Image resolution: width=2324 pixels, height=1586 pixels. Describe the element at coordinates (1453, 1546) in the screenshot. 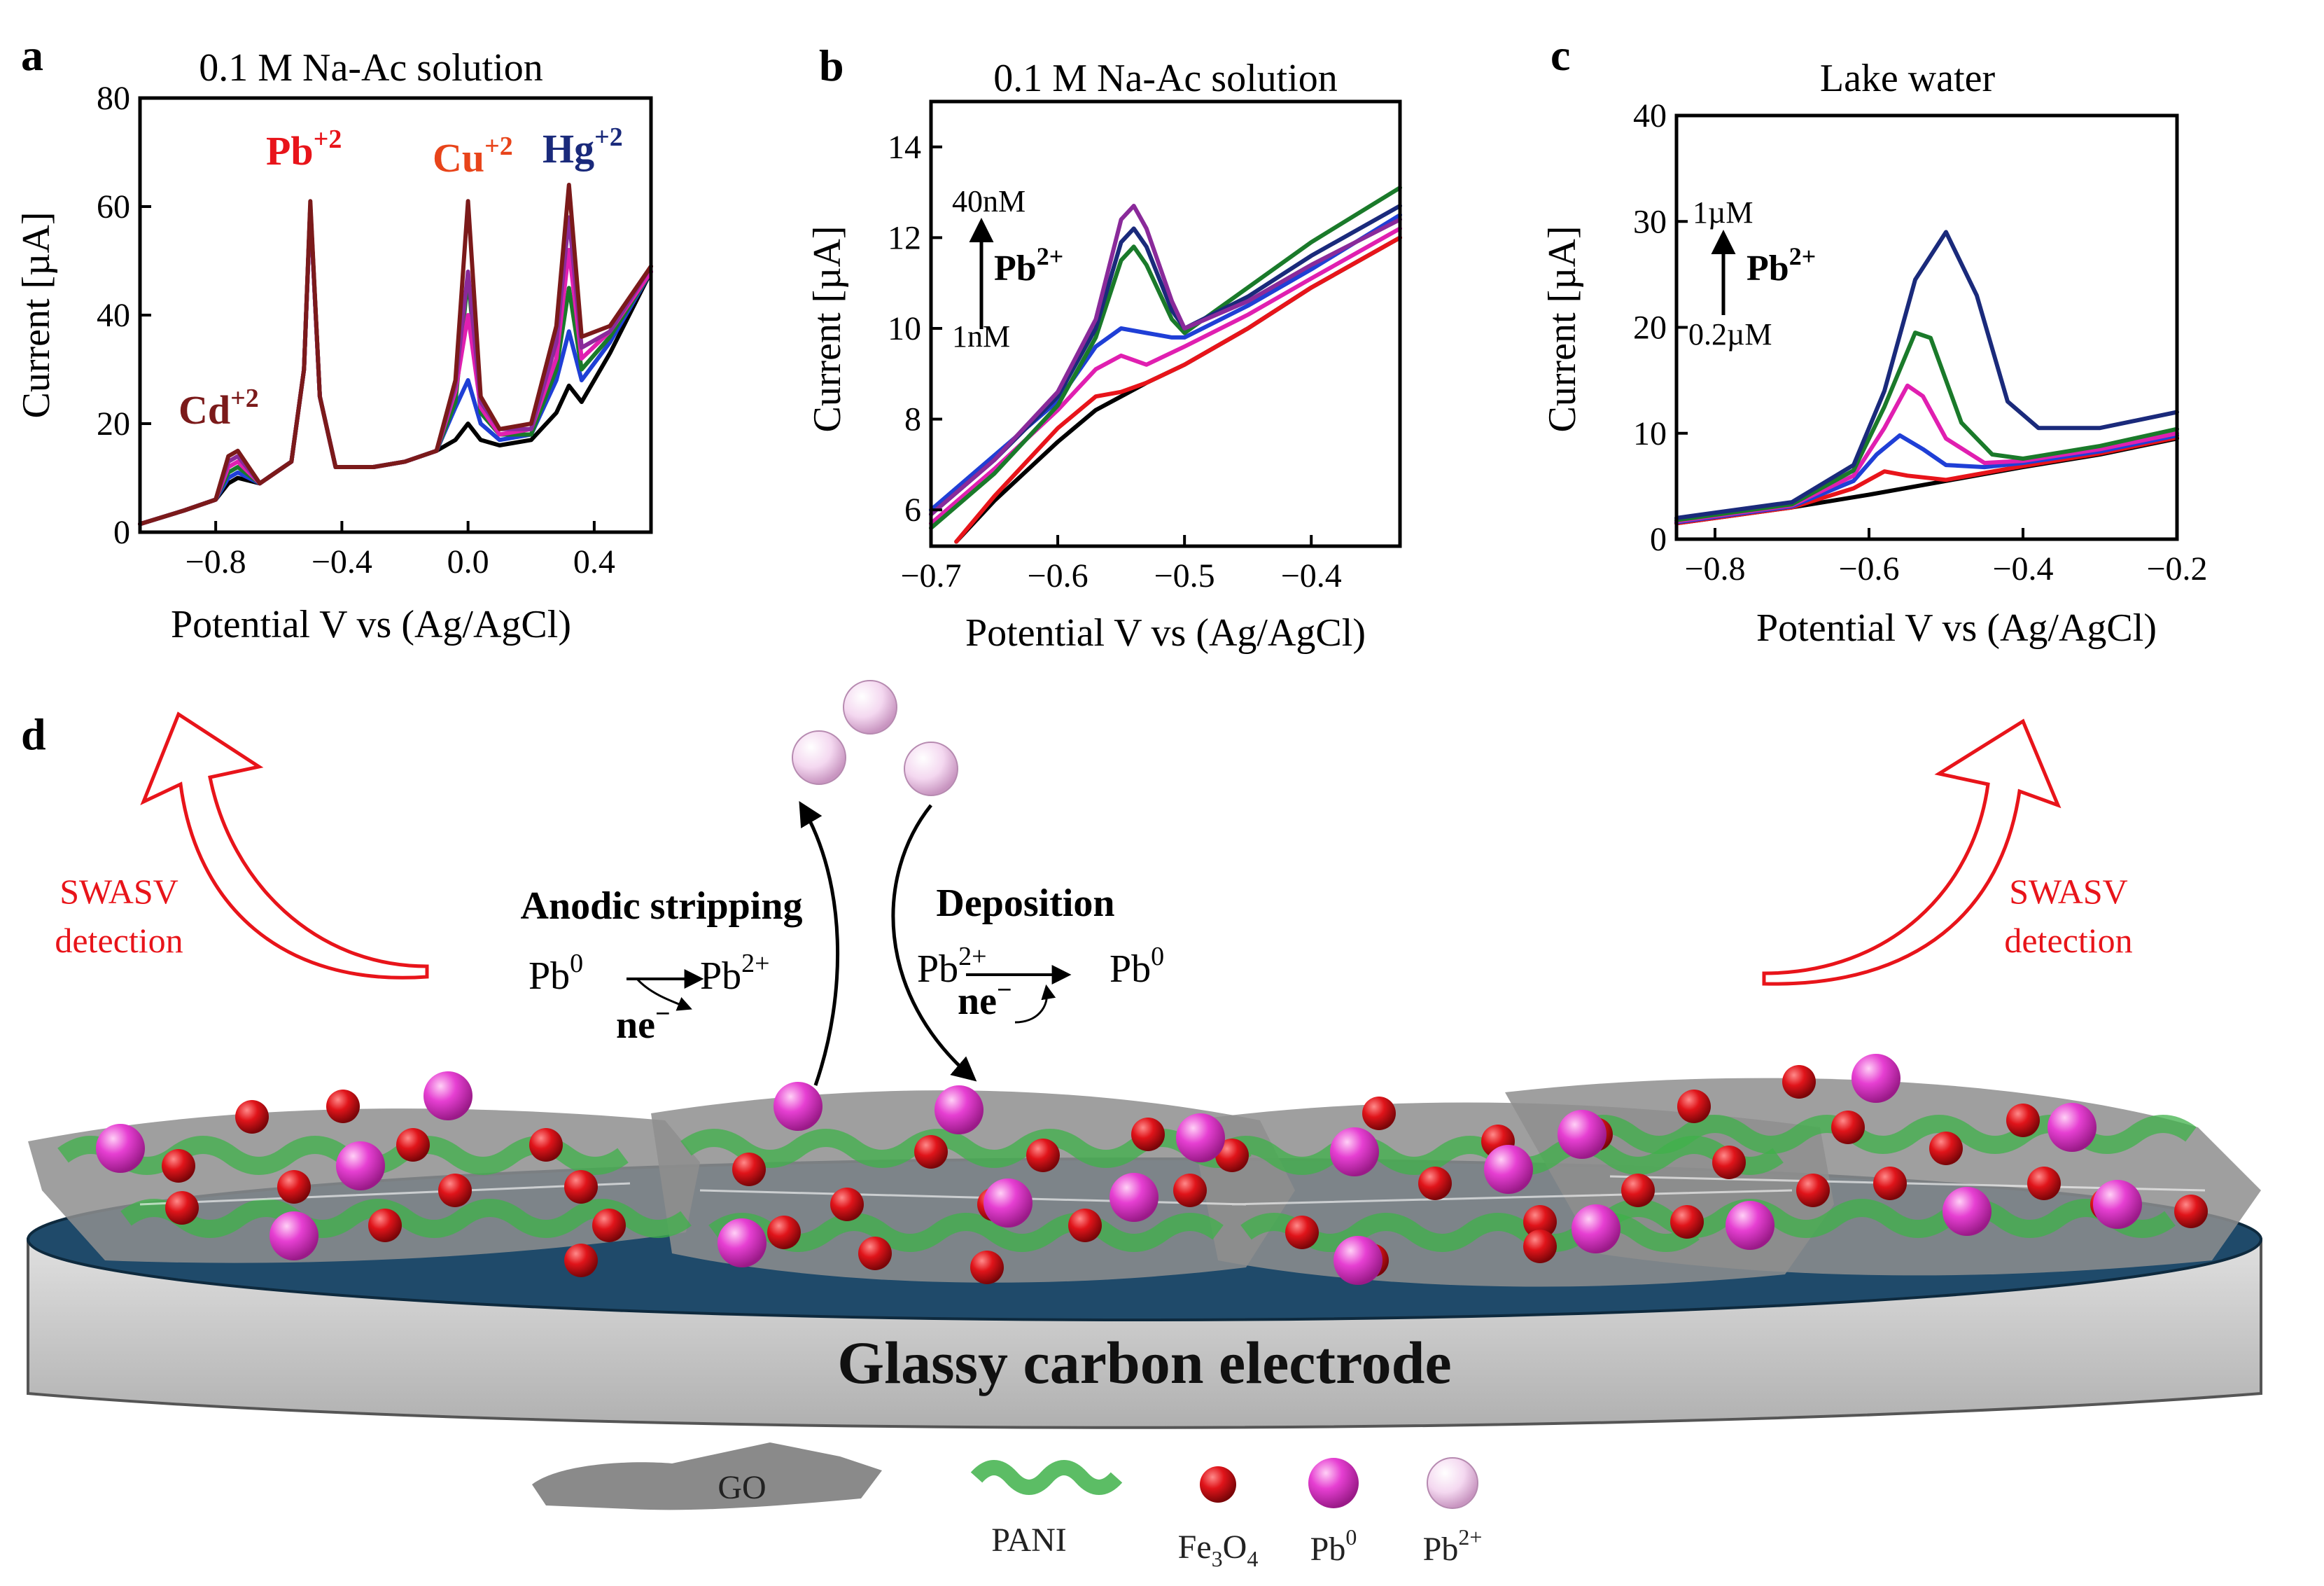

I see `legend-pb2: Pb2+` at that location.